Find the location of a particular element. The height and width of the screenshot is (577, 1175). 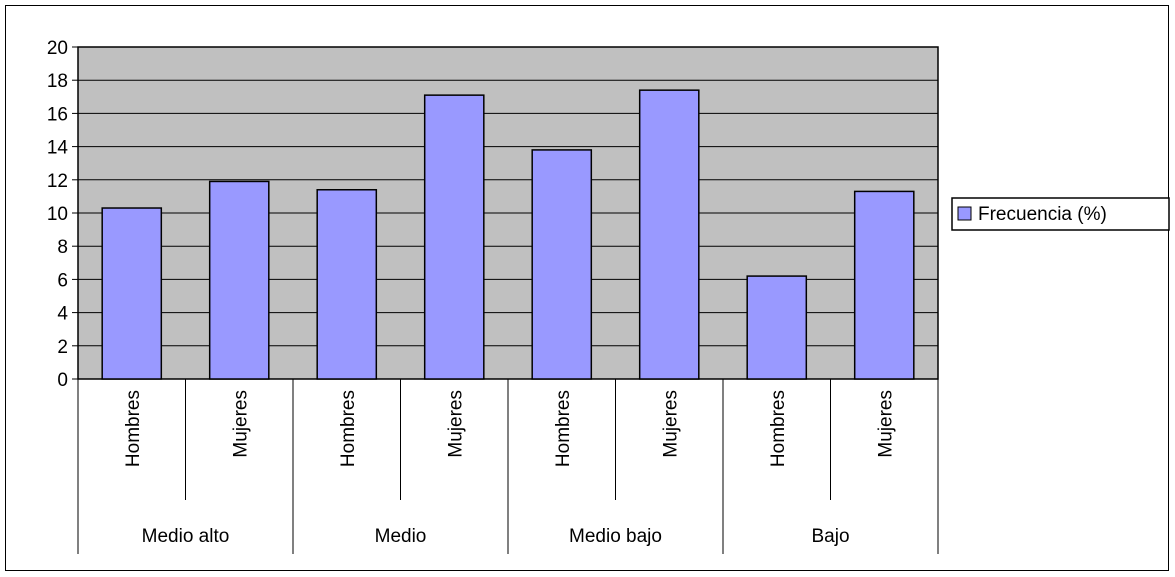

x-group-label: Medio is located at coordinates (401, 536).